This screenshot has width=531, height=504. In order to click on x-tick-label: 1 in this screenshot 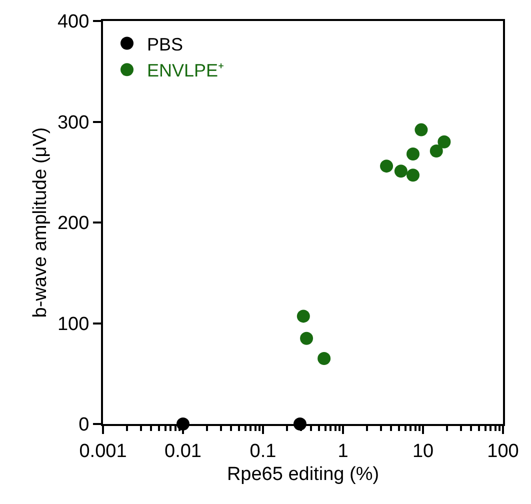, I will do `click(343, 451)`.